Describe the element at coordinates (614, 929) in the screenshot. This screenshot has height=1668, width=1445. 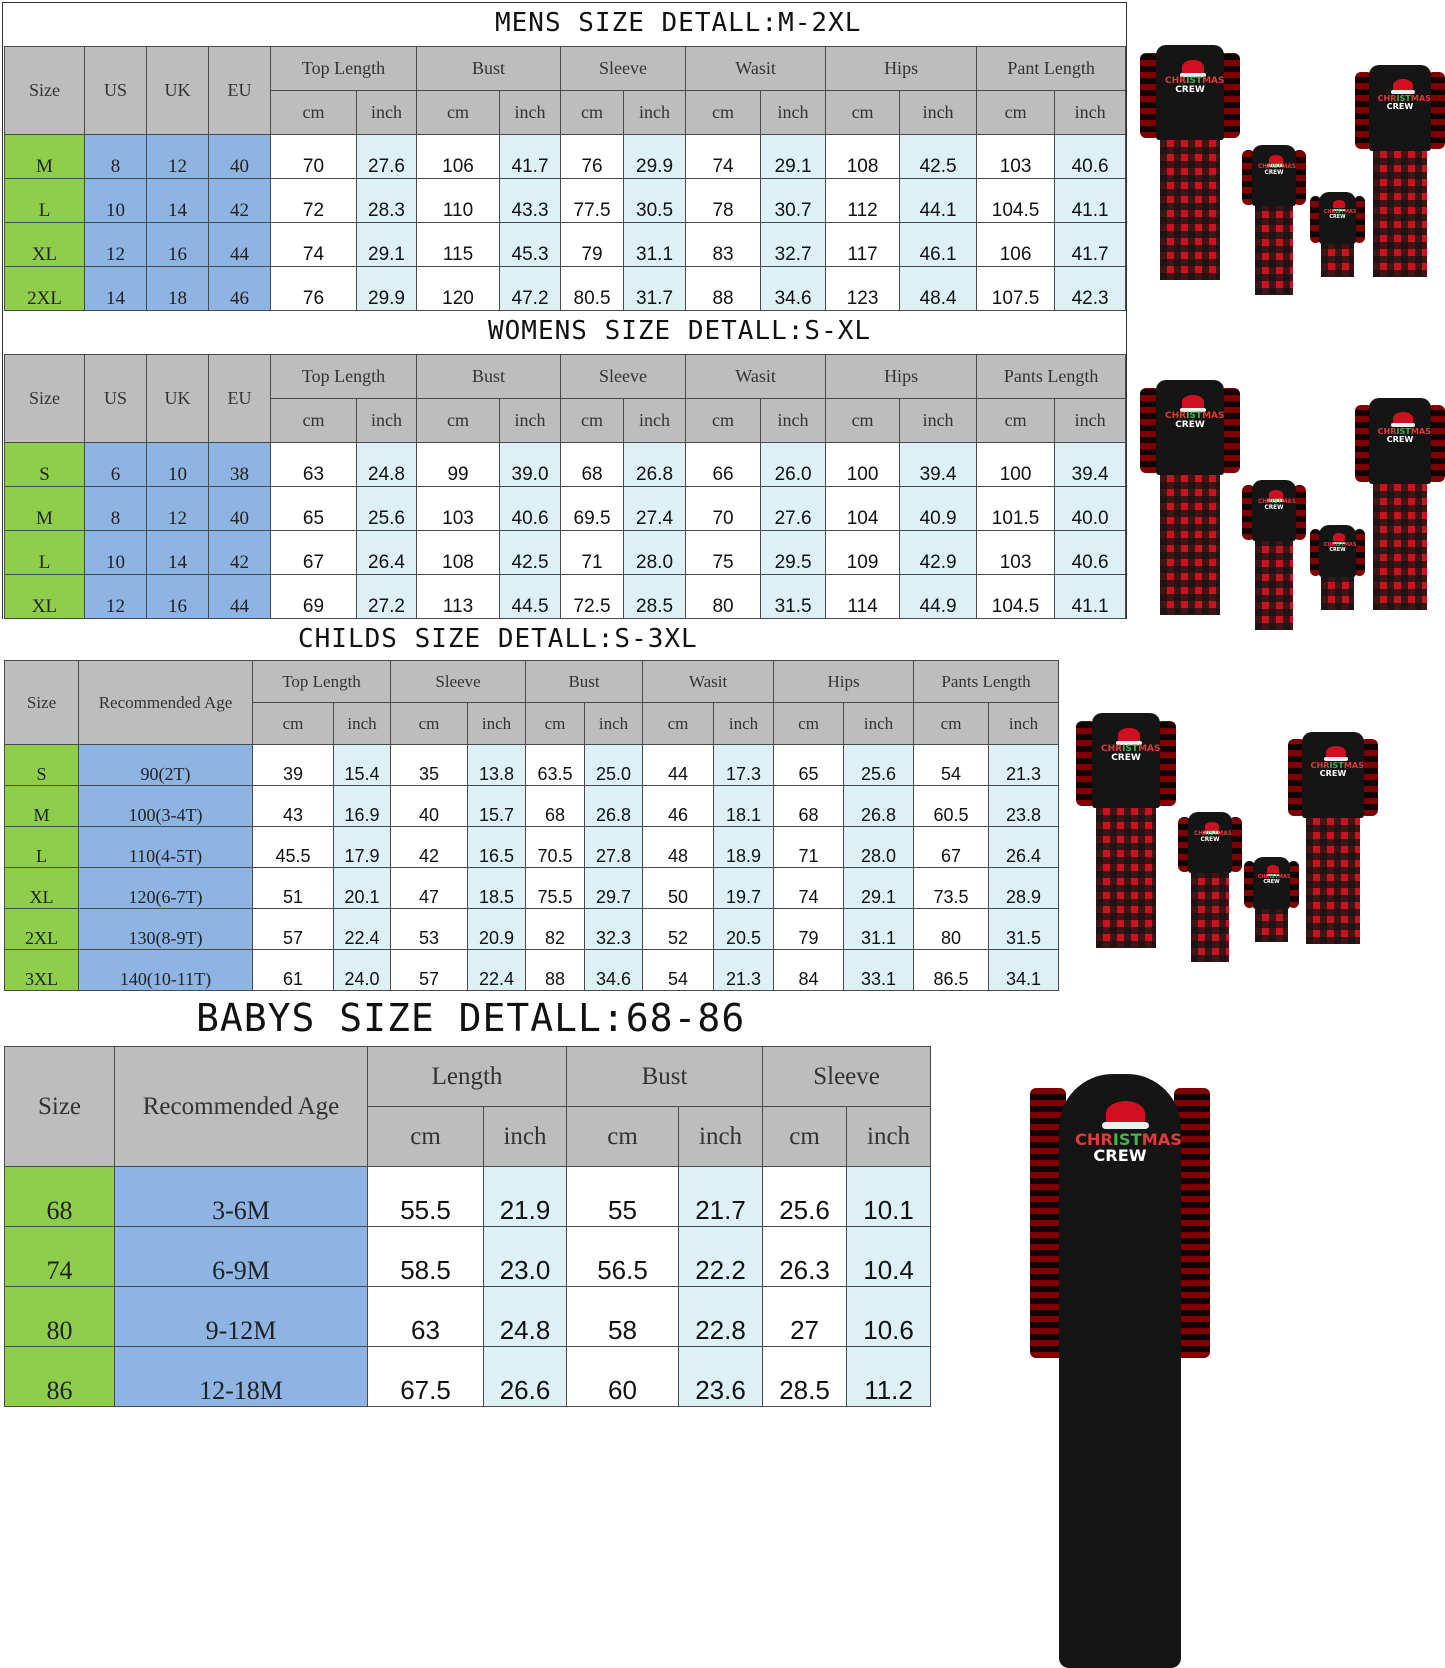
I see `inch-value-cell: 32.3` at that location.